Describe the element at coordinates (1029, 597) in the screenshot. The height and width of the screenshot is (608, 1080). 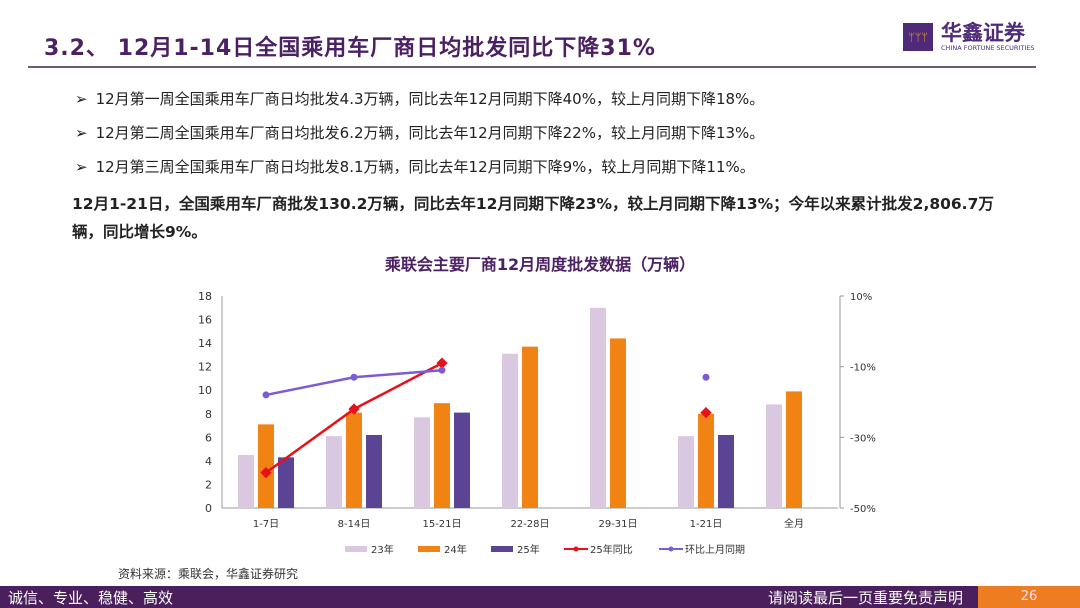
I see `page-number: 26` at that location.